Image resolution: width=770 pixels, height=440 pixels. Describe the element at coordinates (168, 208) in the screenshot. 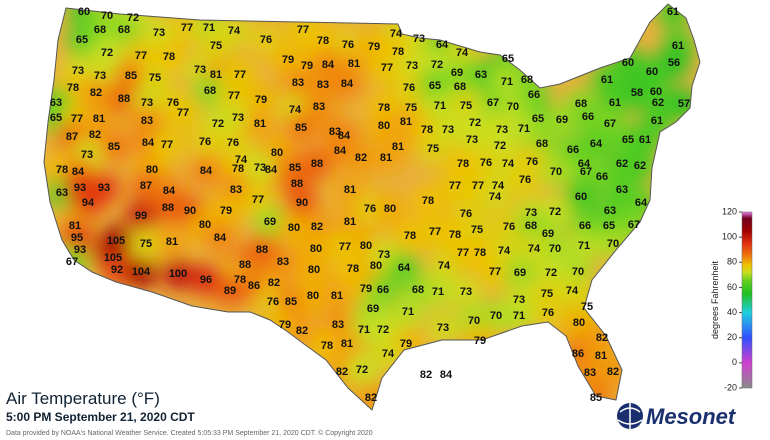

I see `station-temp: 88` at that location.